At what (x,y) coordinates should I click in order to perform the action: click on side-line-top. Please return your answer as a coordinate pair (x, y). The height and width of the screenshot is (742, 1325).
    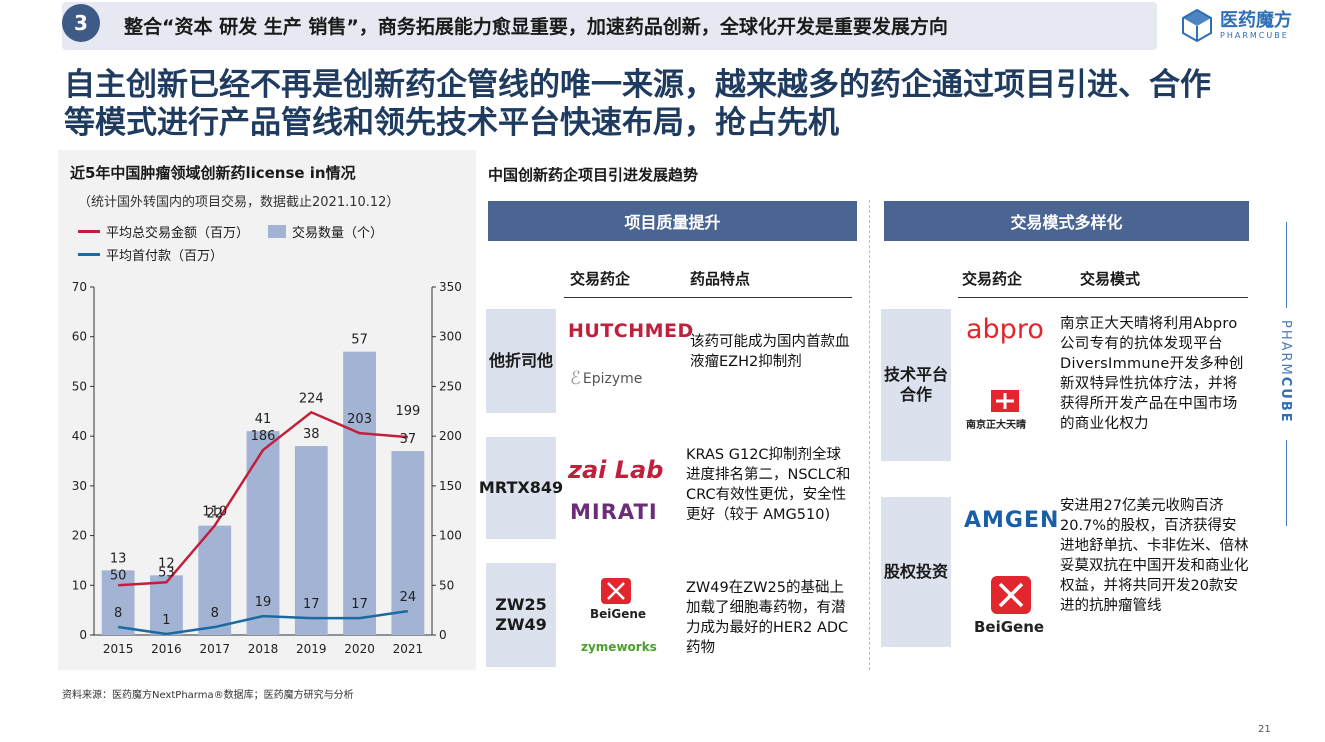
    Looking at the image, I should click on (1286, 265).